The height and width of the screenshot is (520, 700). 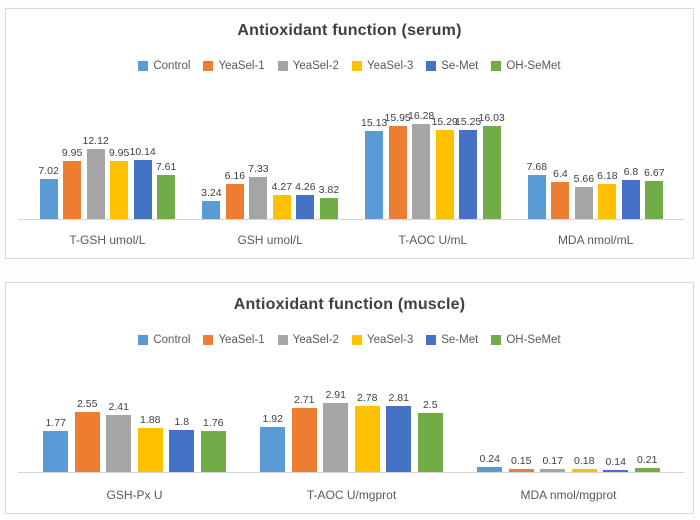 I want to click on category-slot: 0.24 0.15 0.17 0.18 0.14 0.21, so click(x=568, y=431).